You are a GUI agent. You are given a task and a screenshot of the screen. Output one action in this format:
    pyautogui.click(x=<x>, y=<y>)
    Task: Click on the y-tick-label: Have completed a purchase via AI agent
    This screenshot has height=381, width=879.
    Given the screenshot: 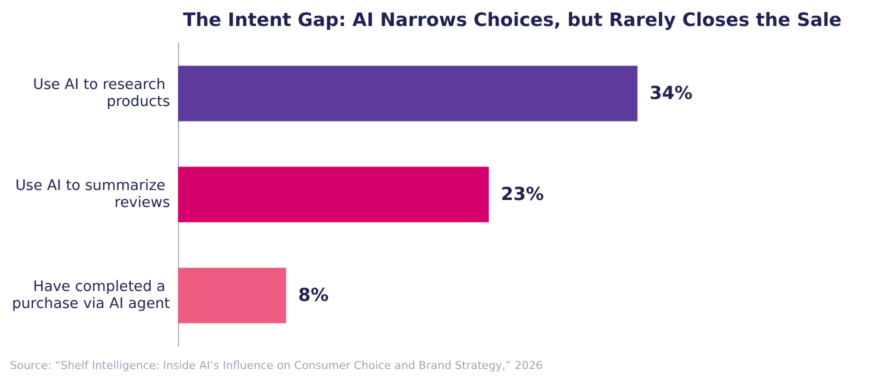 What is the action you would take?
    pyautogui.click(x=91, y=295)
    